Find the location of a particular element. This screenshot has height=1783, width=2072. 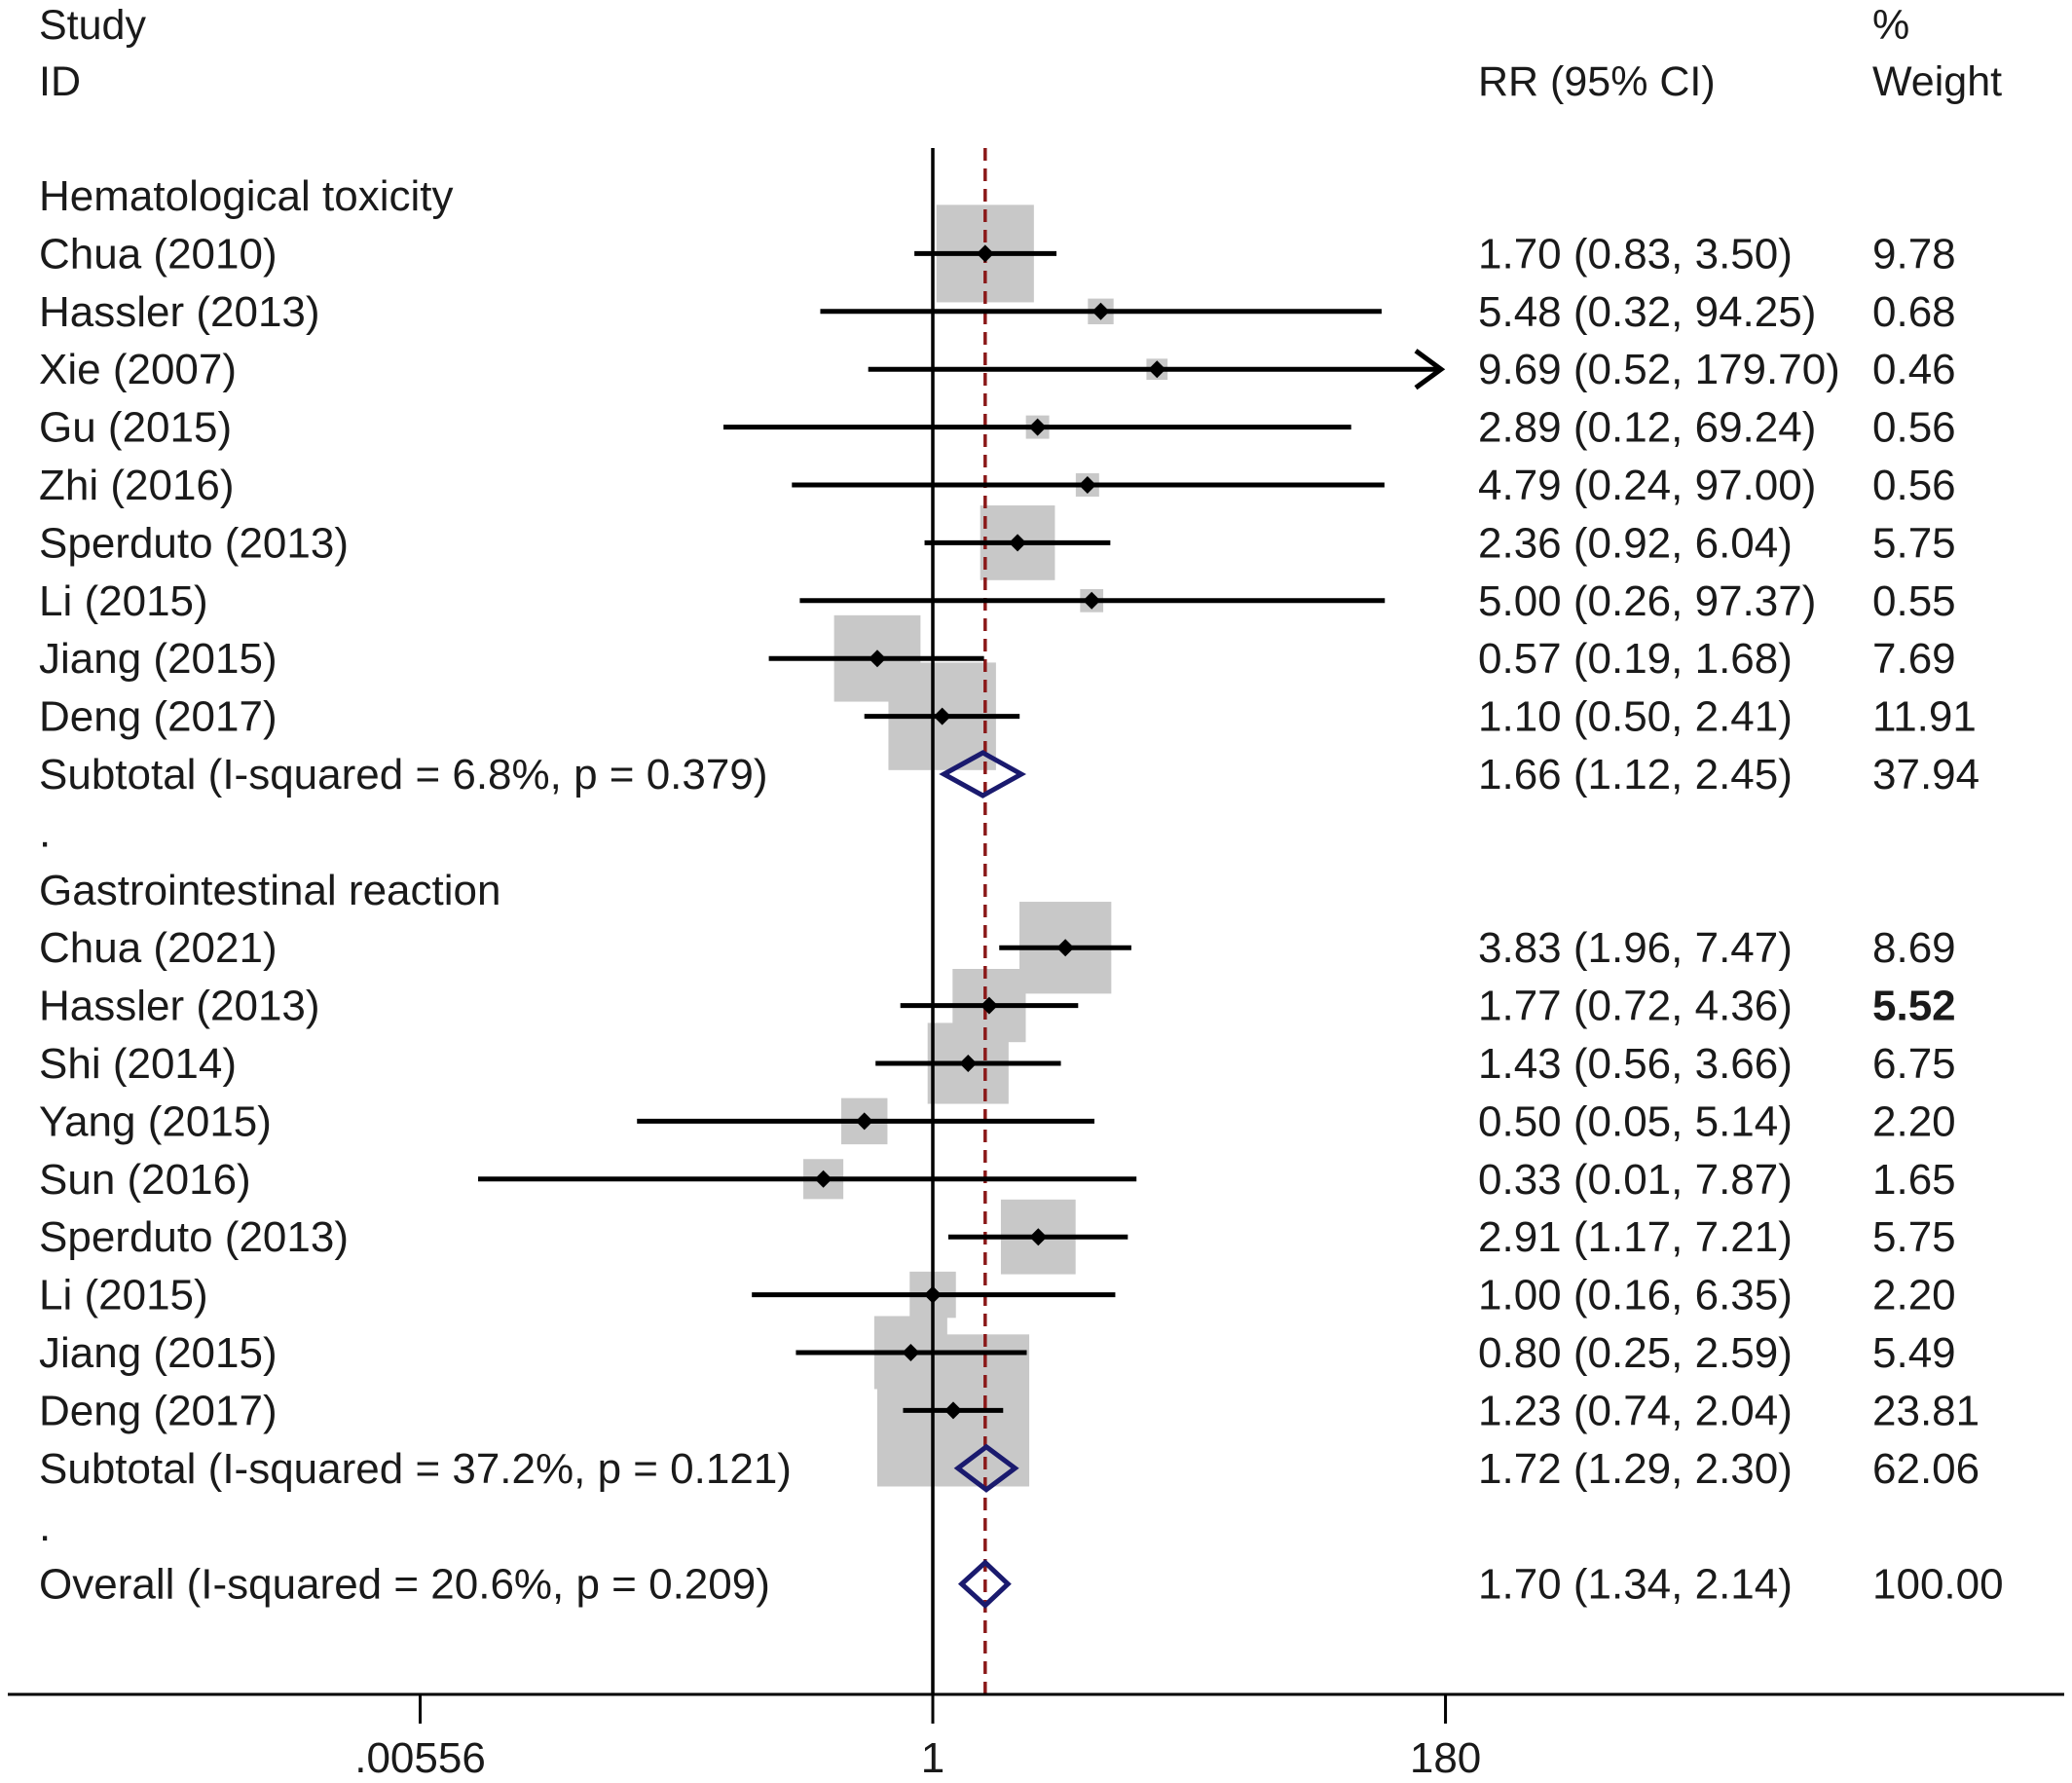

ci-text: 1.70 (1.34, 2.14) is located at coordinates (1635, 1585).